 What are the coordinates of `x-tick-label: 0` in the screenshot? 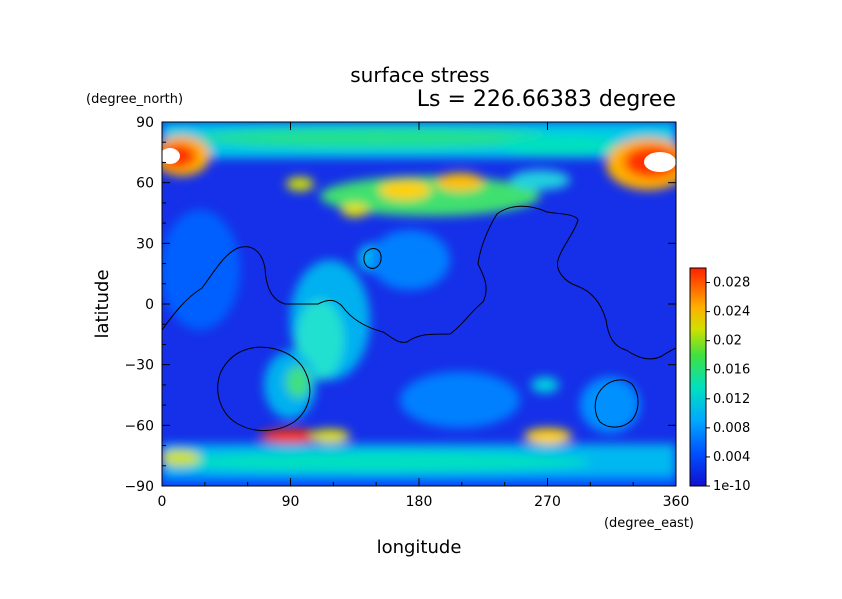 It's located at (162, 502).